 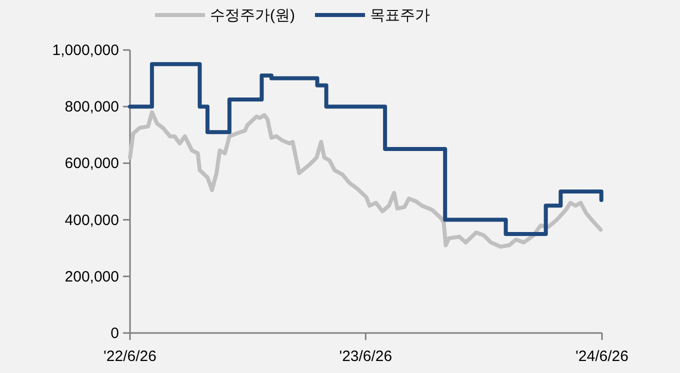 What do you see at coordinates (602, 356) in the screenshot?
I see `x-tick-label: '24/6/26` at bounding box center [602, 356].